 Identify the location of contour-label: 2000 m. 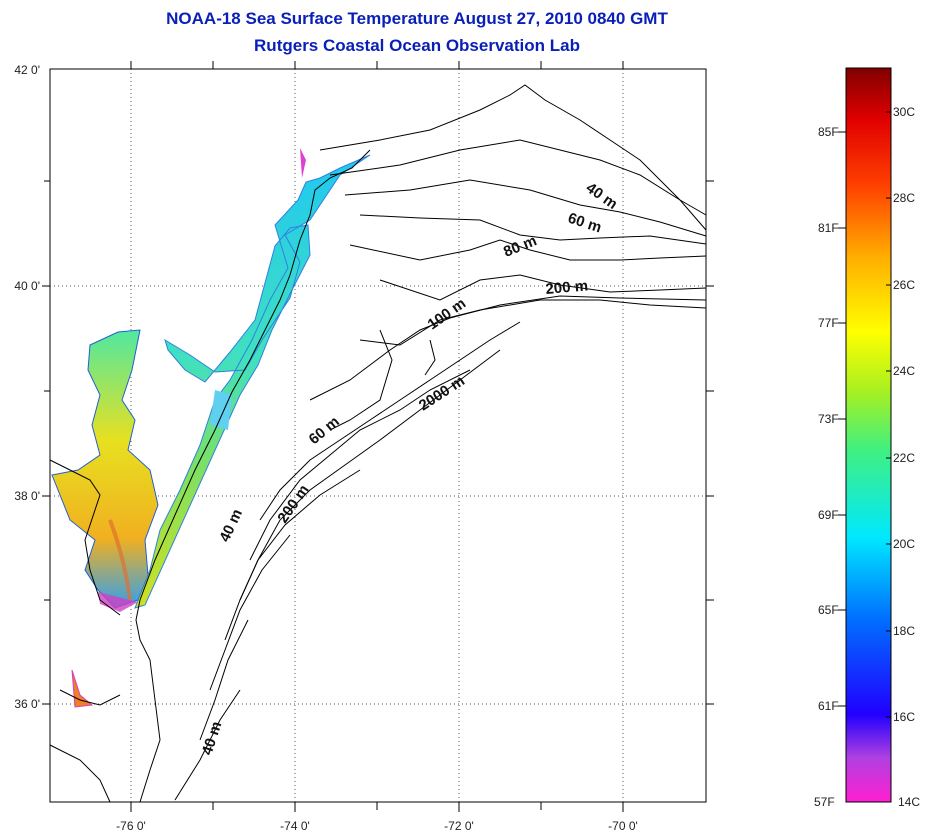
(442, 393).